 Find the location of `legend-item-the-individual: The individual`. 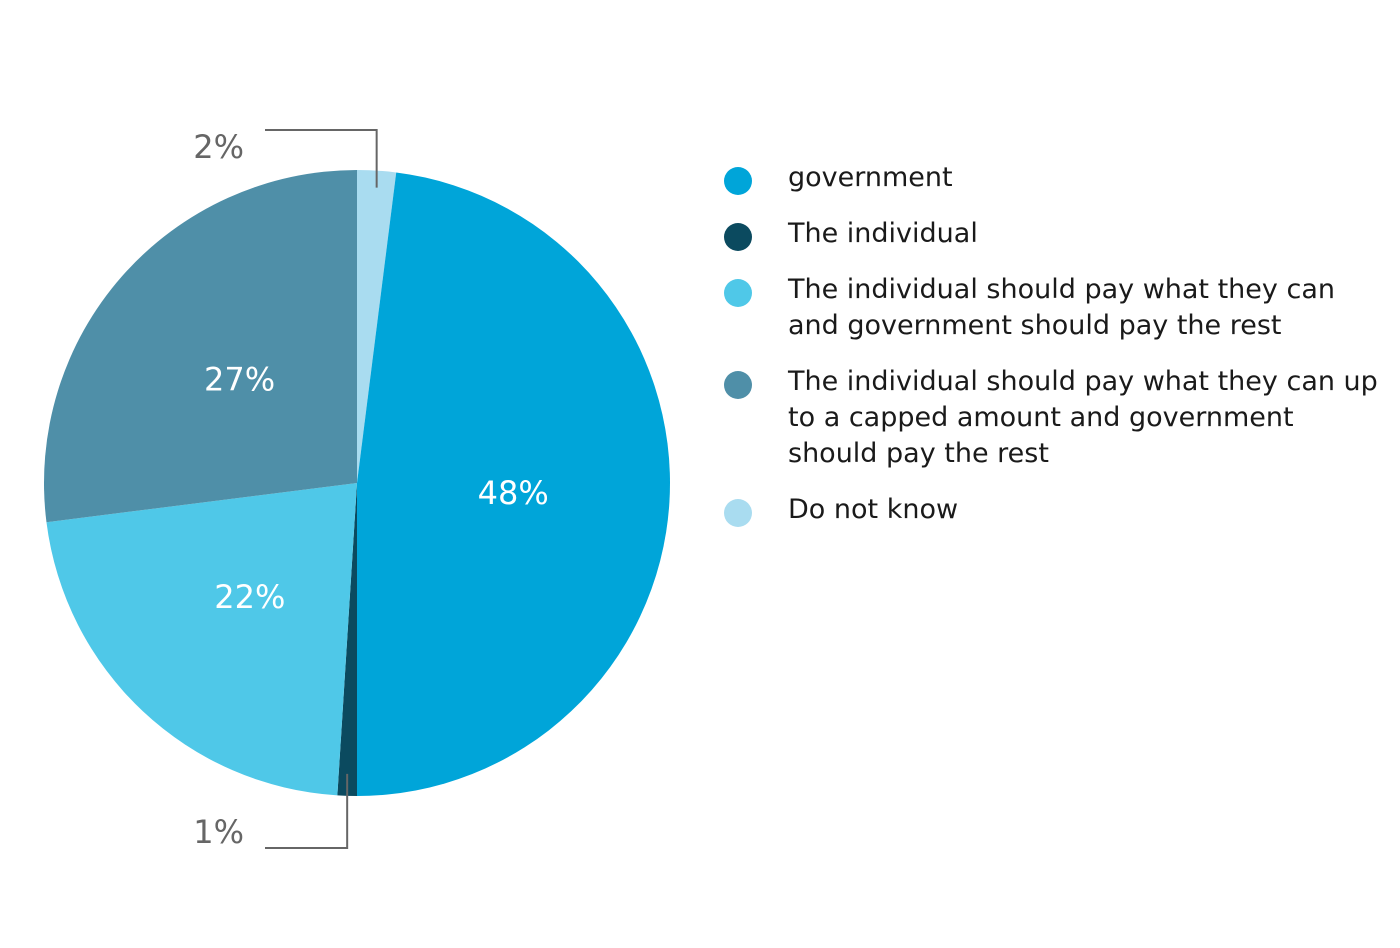

legend-item-the-individual: The individual is located at coordinates (1052, 234).